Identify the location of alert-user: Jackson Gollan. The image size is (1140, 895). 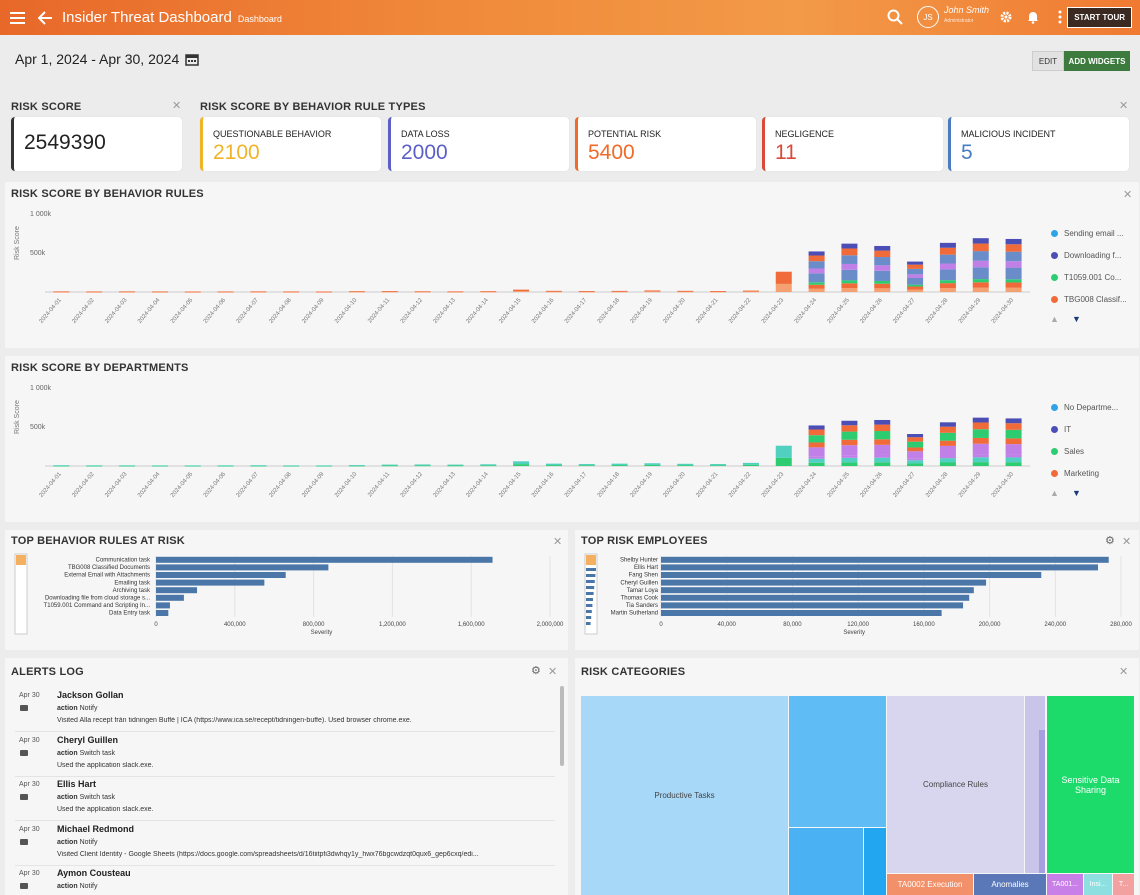
(90, 695).